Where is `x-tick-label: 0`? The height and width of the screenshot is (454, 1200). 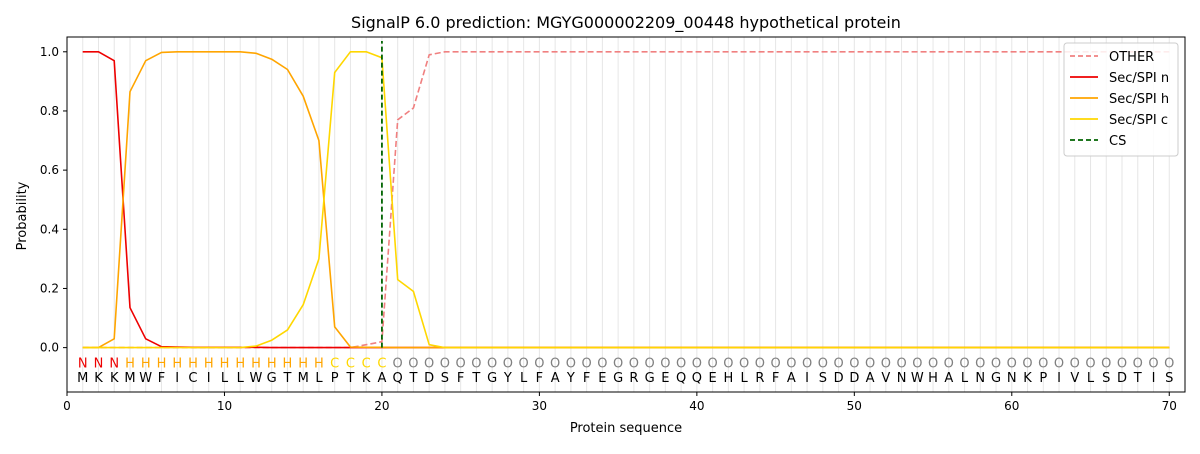 x-tick-label: 0 is located at coordinates (67, 406).